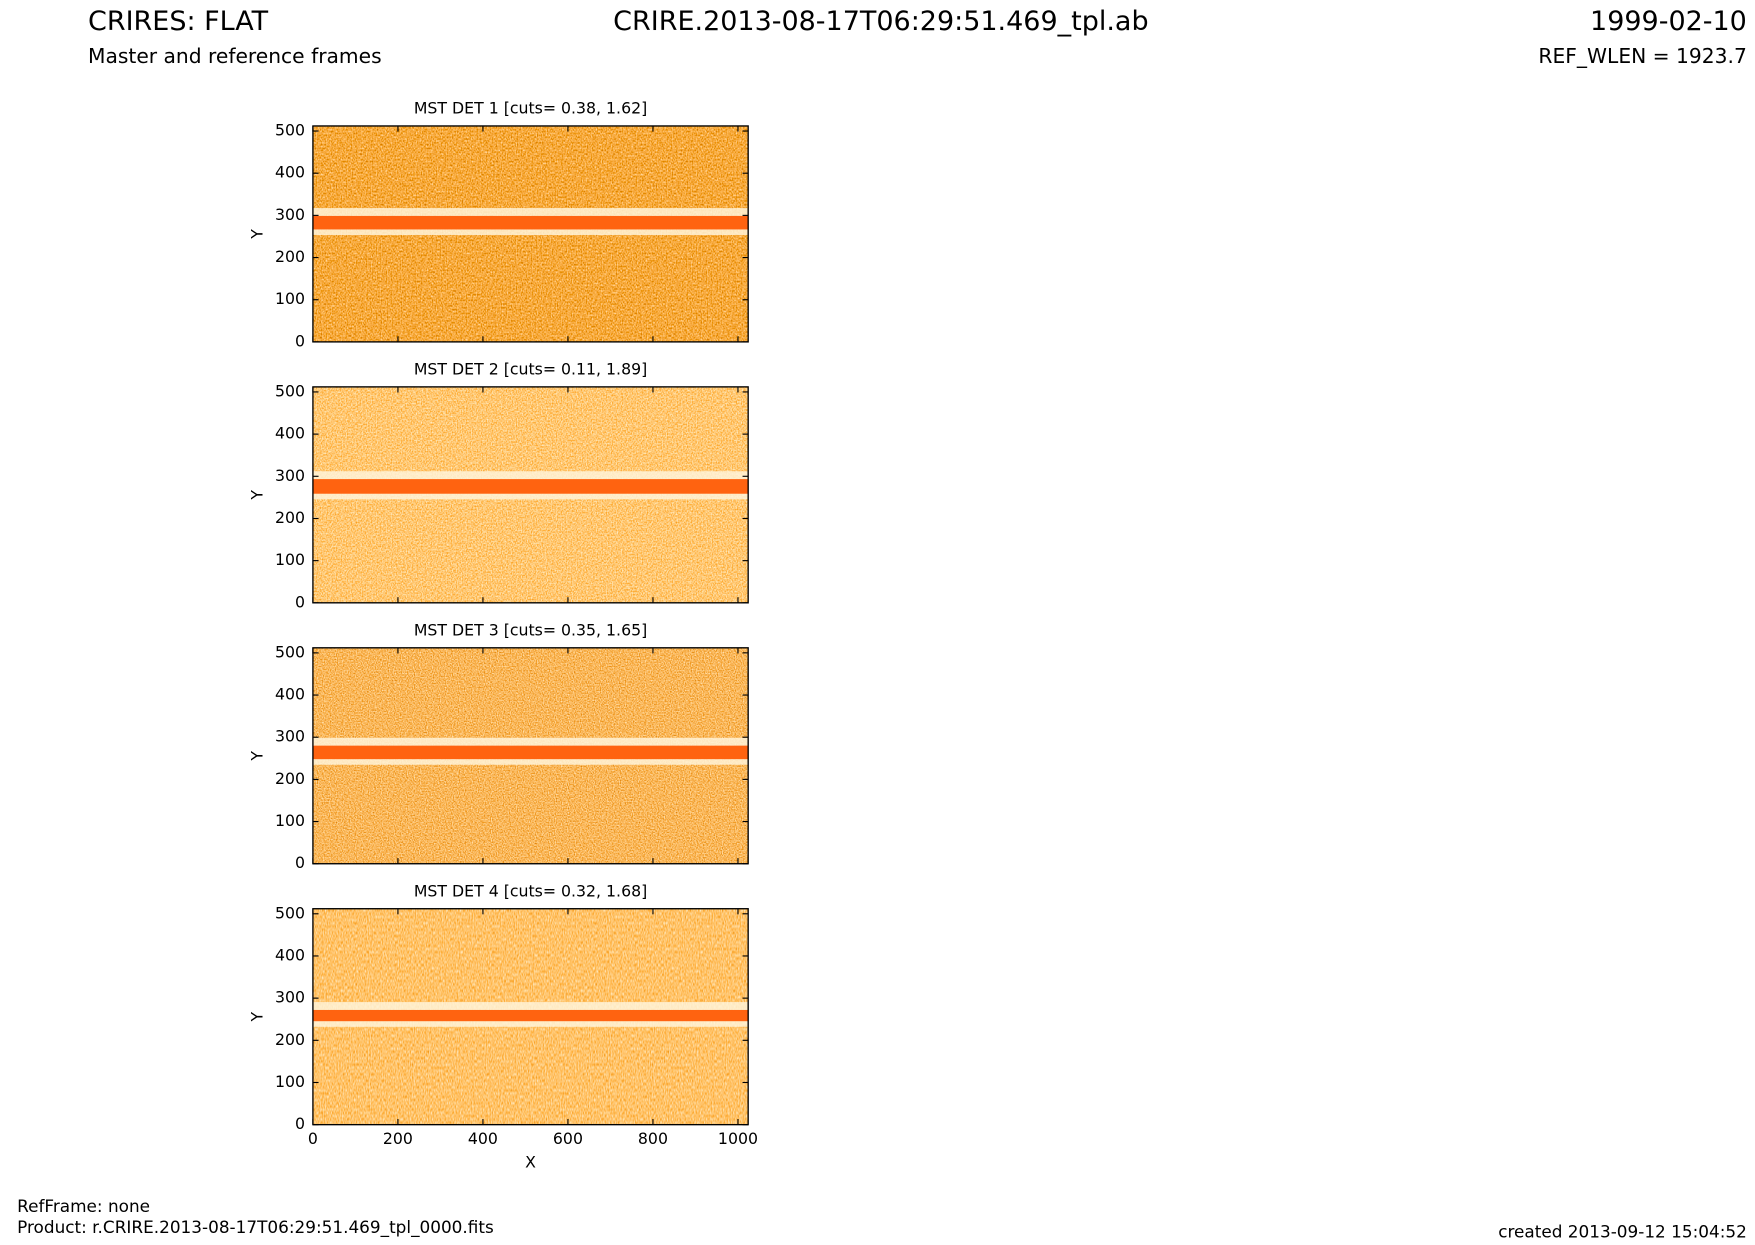 Image resolution: width=1755 pixels, height=1245 pixels. What do you see at coordinates (483, 1138) in the screenshot?
I see `x-tick-label: 400` at bounding box center [483, 1138].